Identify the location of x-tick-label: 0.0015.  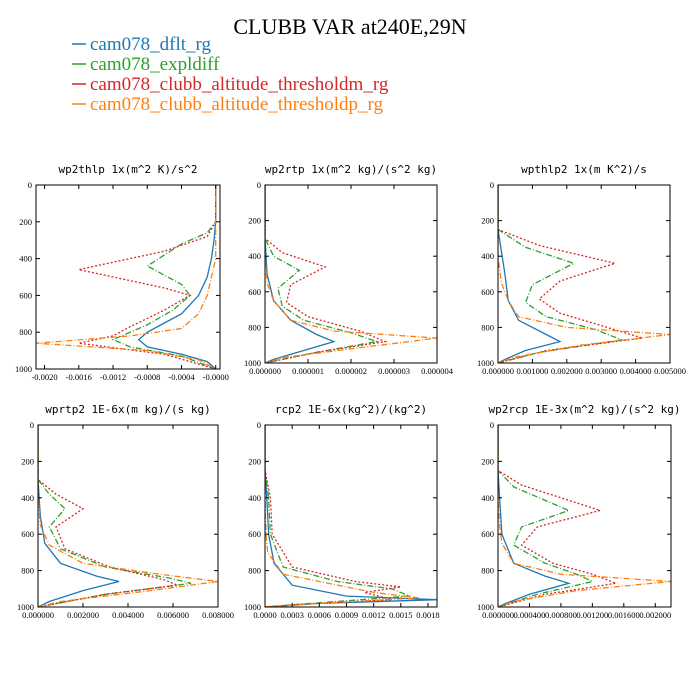
(400, 615).